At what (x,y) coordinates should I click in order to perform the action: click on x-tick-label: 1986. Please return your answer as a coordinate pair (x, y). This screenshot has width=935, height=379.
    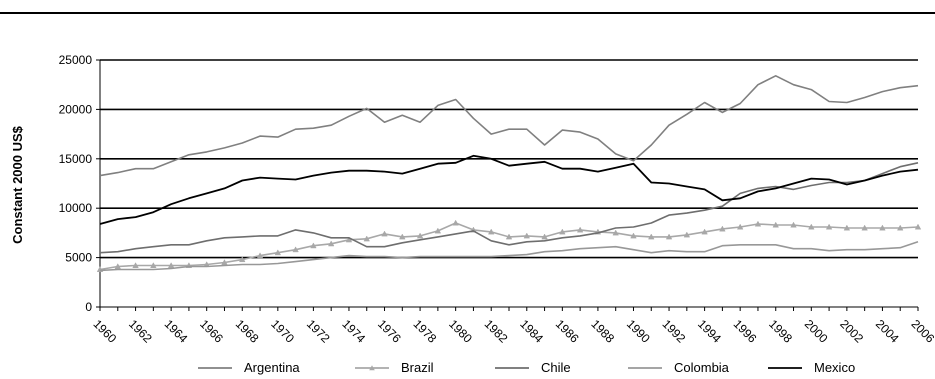
    Looking at the image, I should click on (567, 331).